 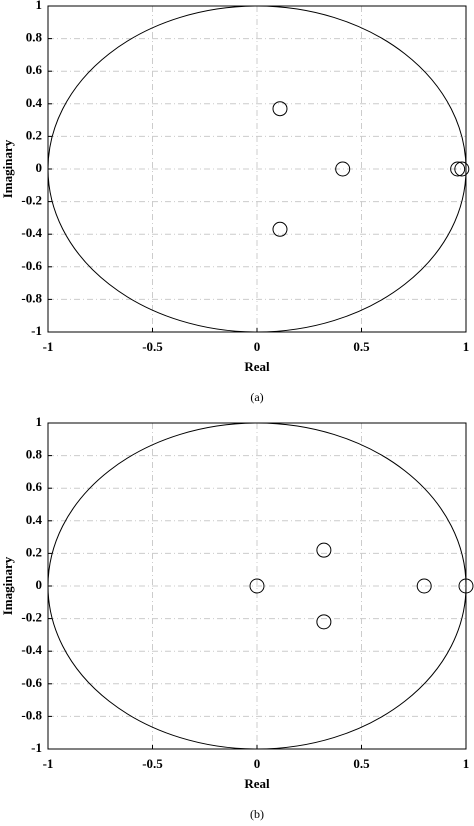 What do you see at coordinates (257, 814) in the screenshot?
I see `caption: (b)` at bounding box center [257, 814].